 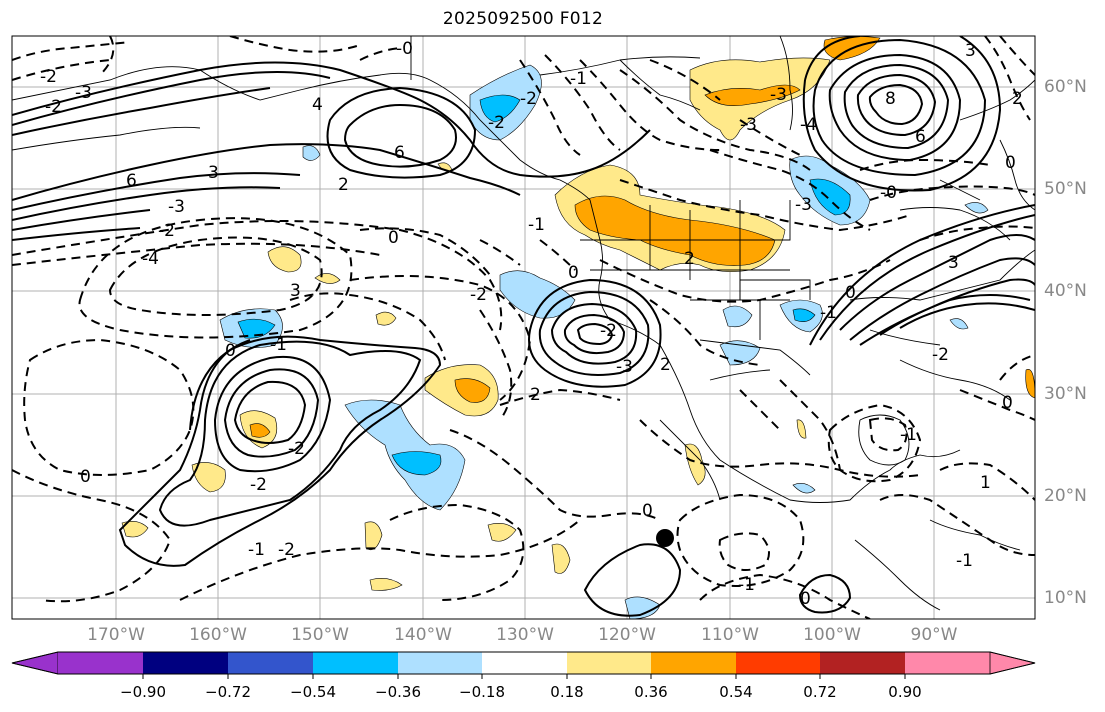 What do you see at coordinates (730, 635) in the screenshot?
I see `lon-label-110w: 110°W` at bounding box center [730, 635].